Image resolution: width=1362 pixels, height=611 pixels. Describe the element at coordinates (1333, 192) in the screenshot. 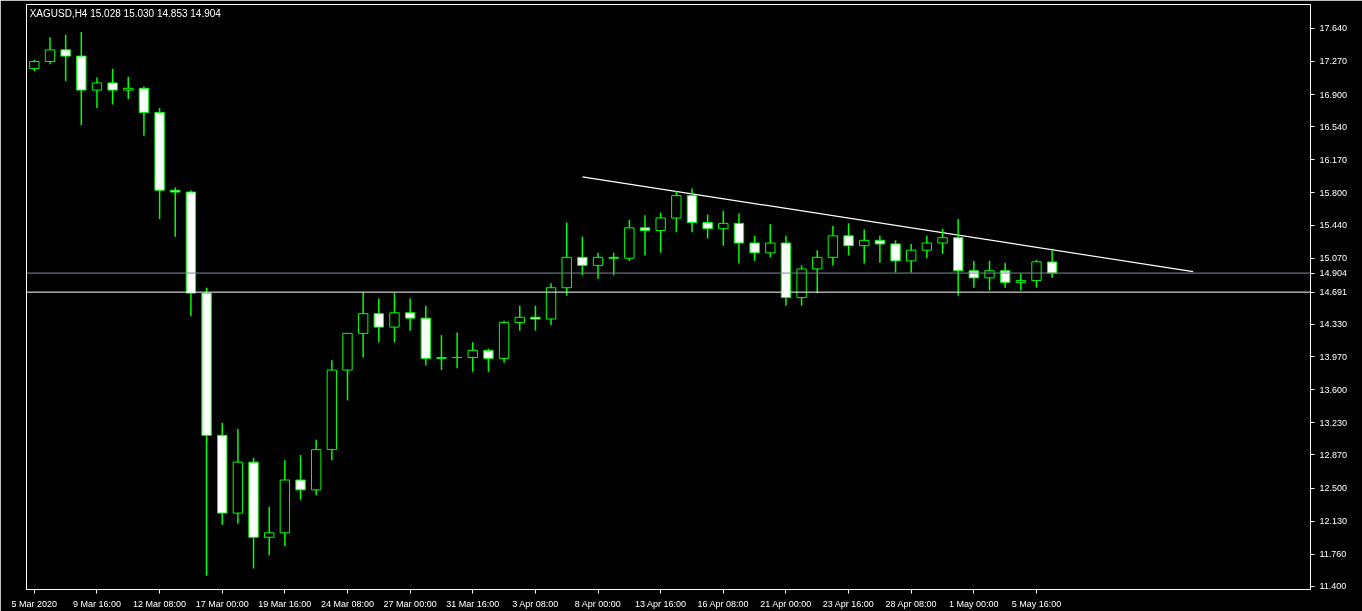

I see `y-tick-label: 15.800` at that location.